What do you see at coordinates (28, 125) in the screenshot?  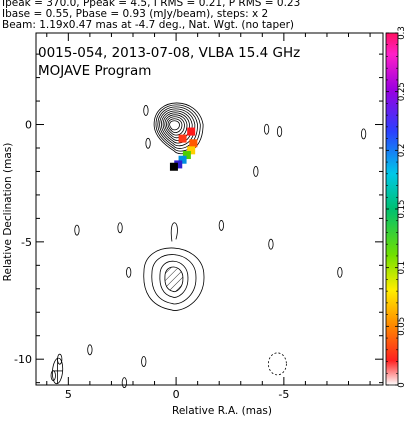 I see `y-tick-label: 0` at bounding box center [28, 125].